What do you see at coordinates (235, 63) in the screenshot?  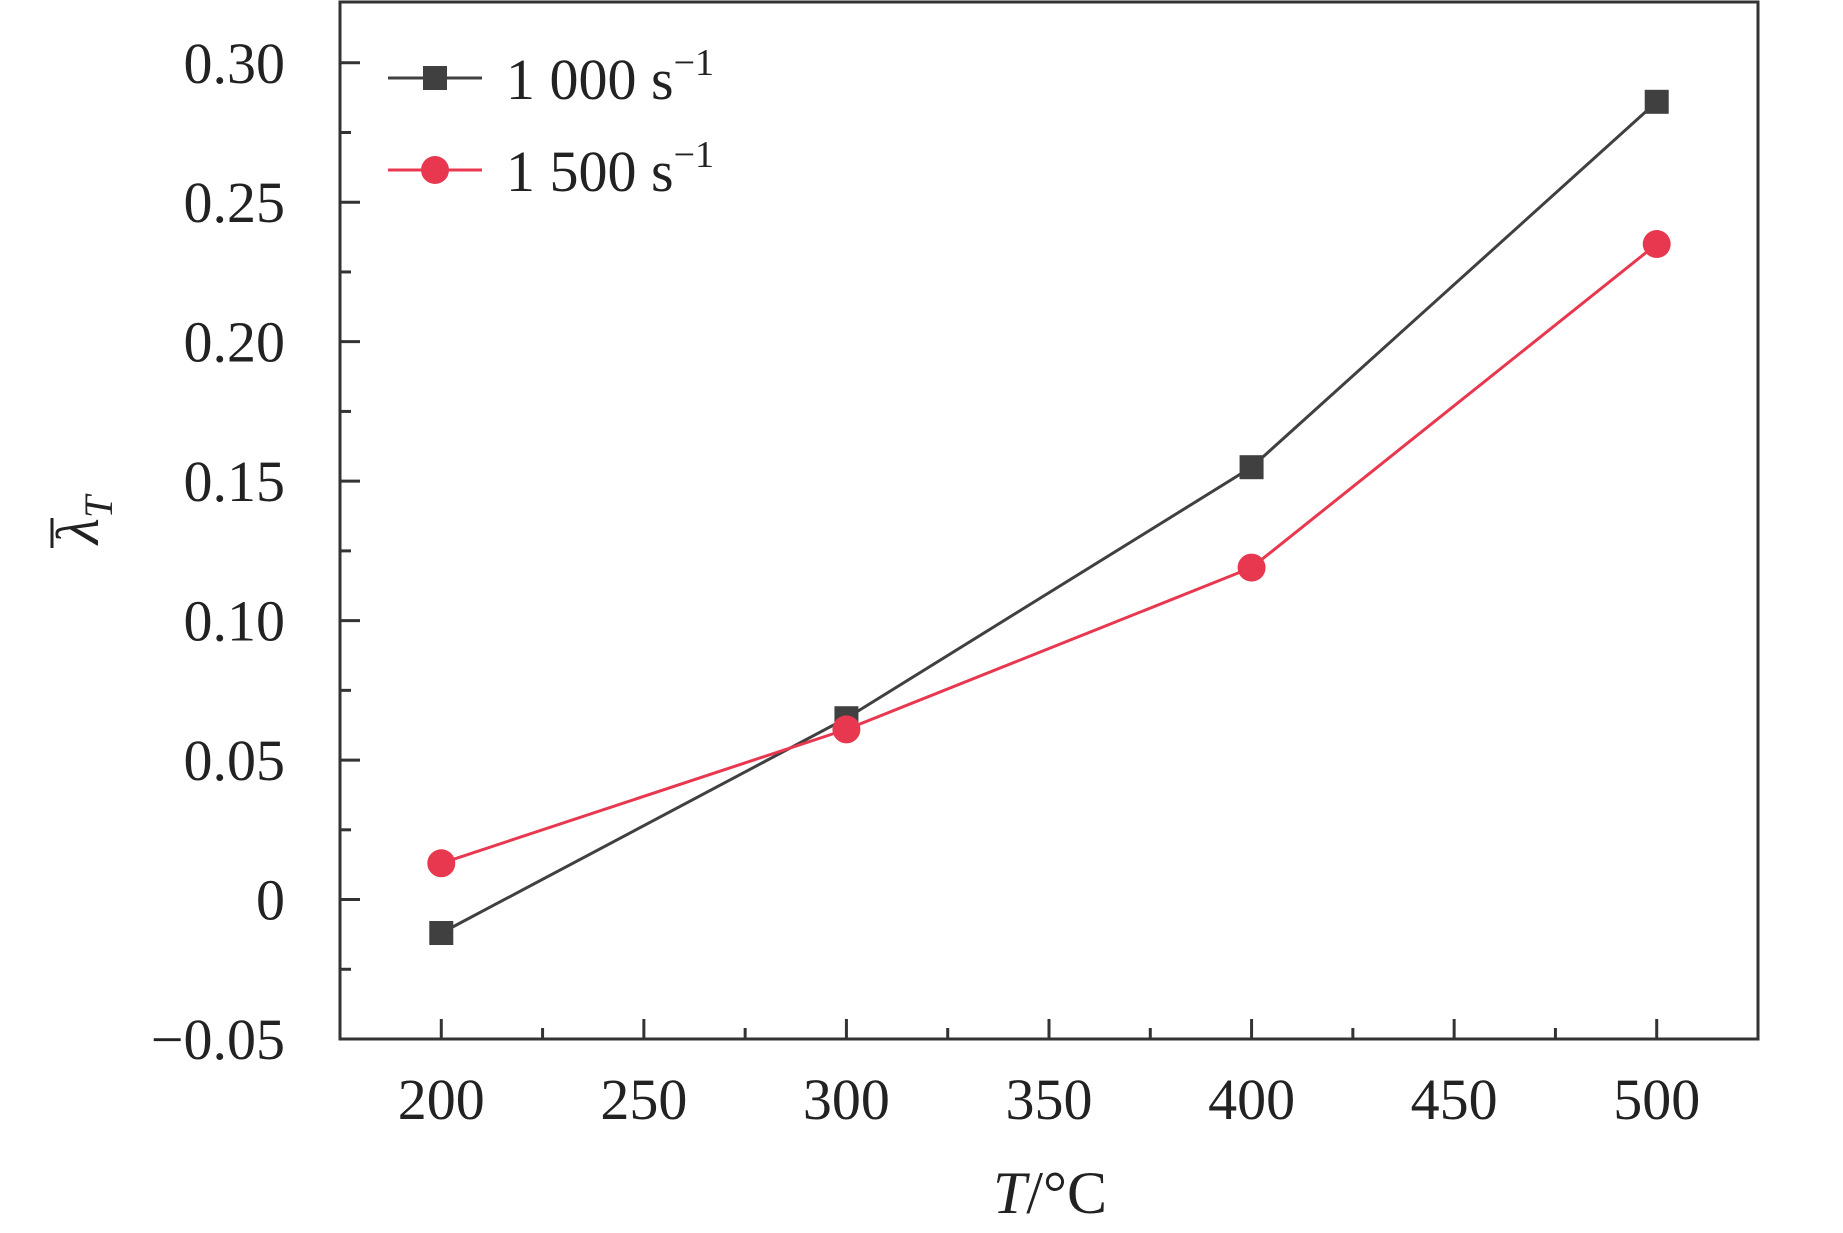 I see `y-tick-label: 0.30` at bounding box center [235, 63].